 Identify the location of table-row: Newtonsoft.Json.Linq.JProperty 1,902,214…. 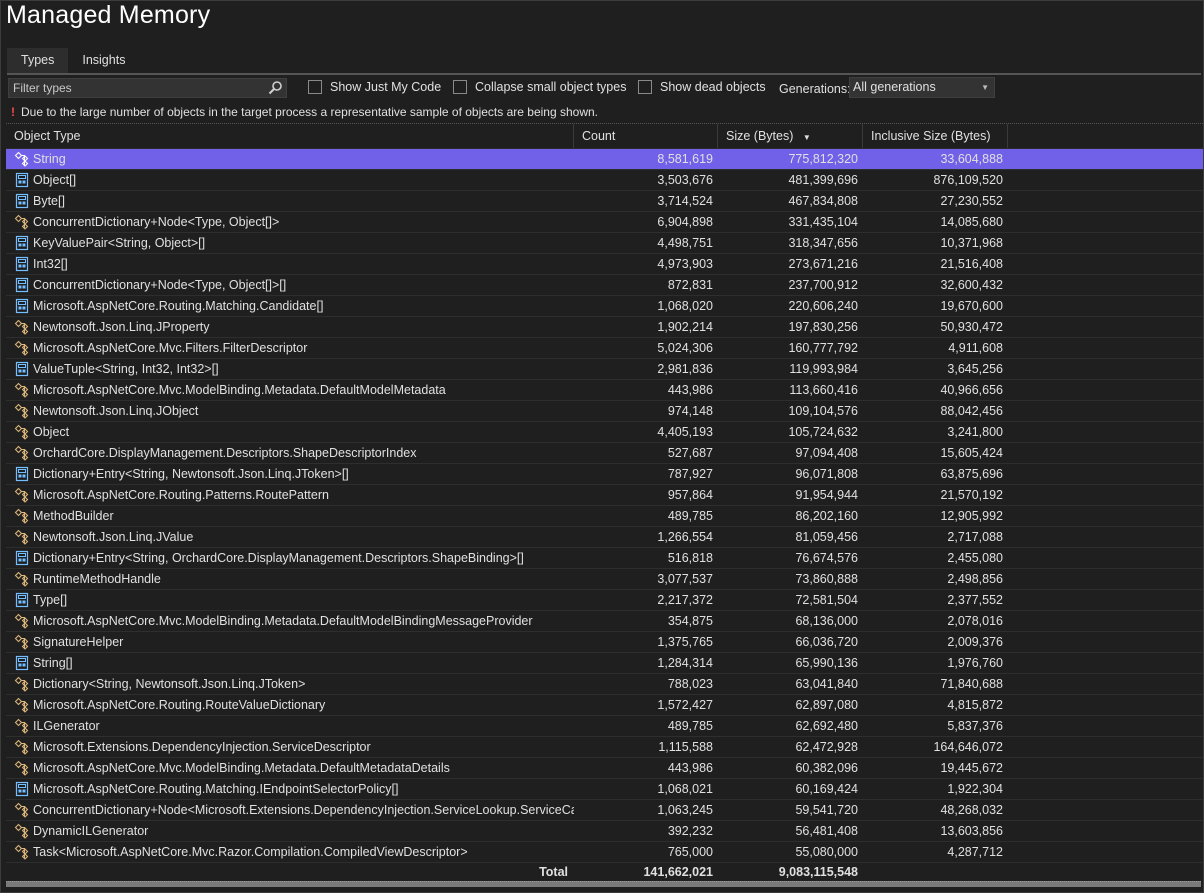
(604, 327).